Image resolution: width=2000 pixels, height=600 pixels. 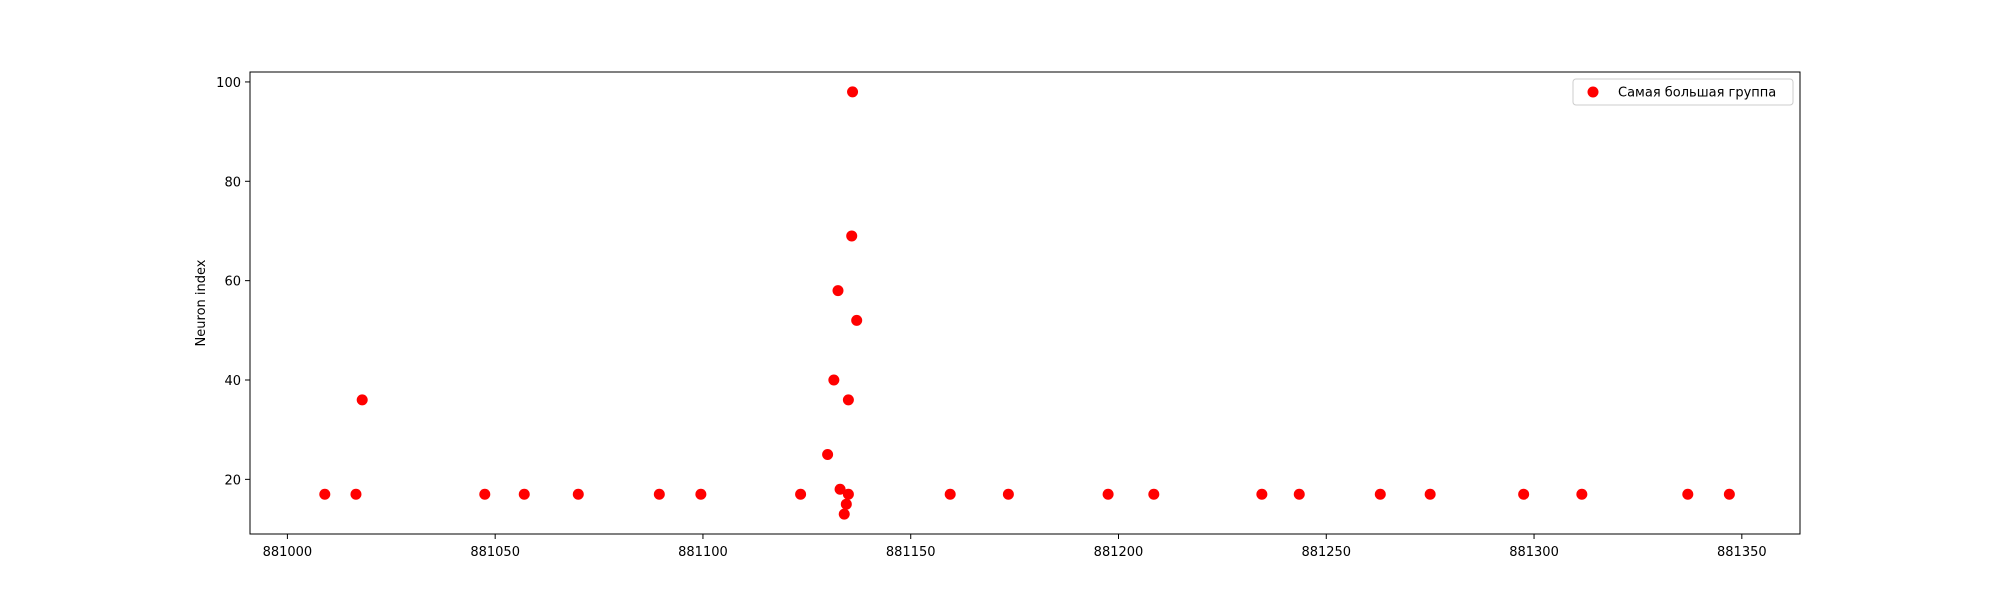 What do you see at coordinates (1742, 552) in the screenshot?
I see `x-tick-label: 881350` at bounding box center [1742, 552].